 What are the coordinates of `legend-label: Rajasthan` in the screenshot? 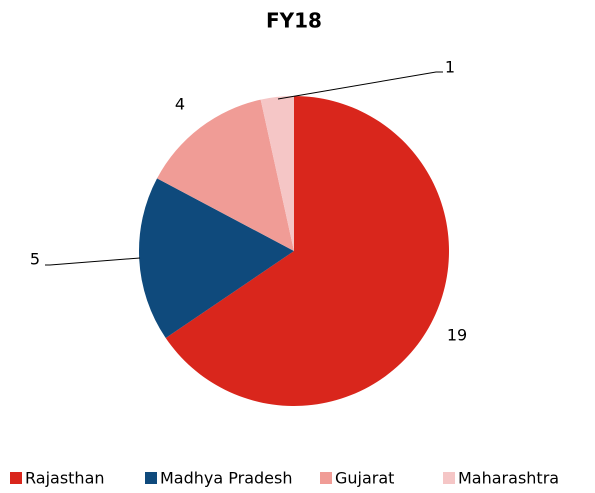 It's located at (65, 478).